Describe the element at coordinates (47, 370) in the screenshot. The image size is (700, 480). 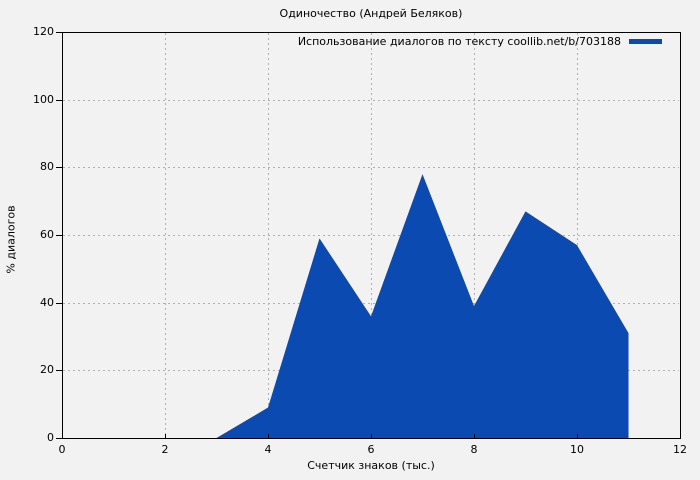
I see `y-tick-label: 20` at that location.